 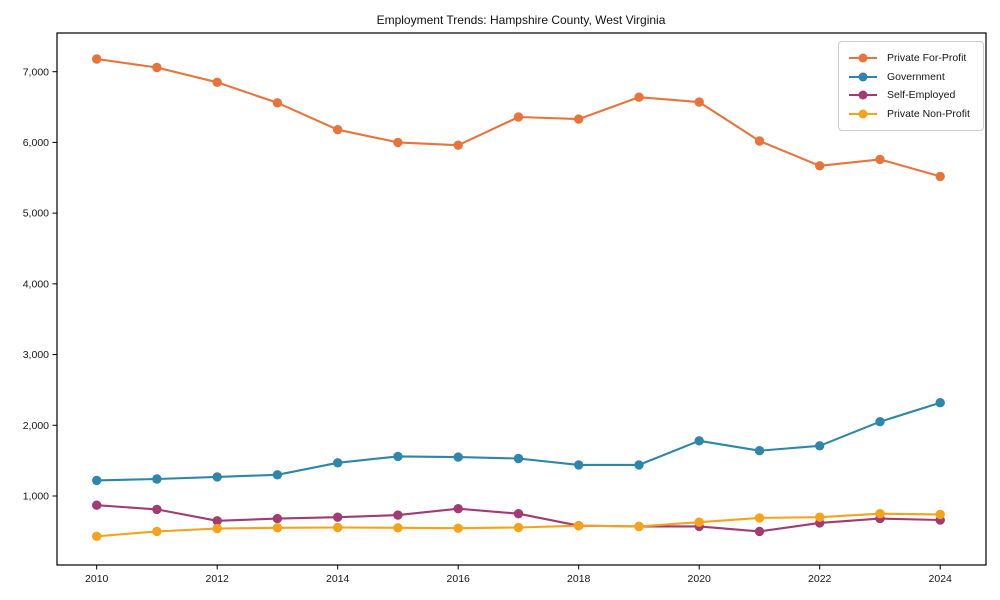 I want to click on x-axis-tick-label: 2018, so click(x=579, y=579).